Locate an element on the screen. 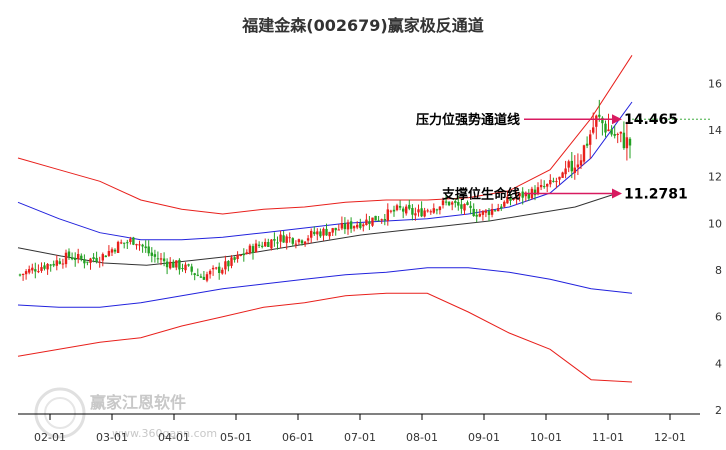 The width and height of the screenshot is (726, 450). annotation-label: 支撑位生命线 is located at coordinates (480, 195).